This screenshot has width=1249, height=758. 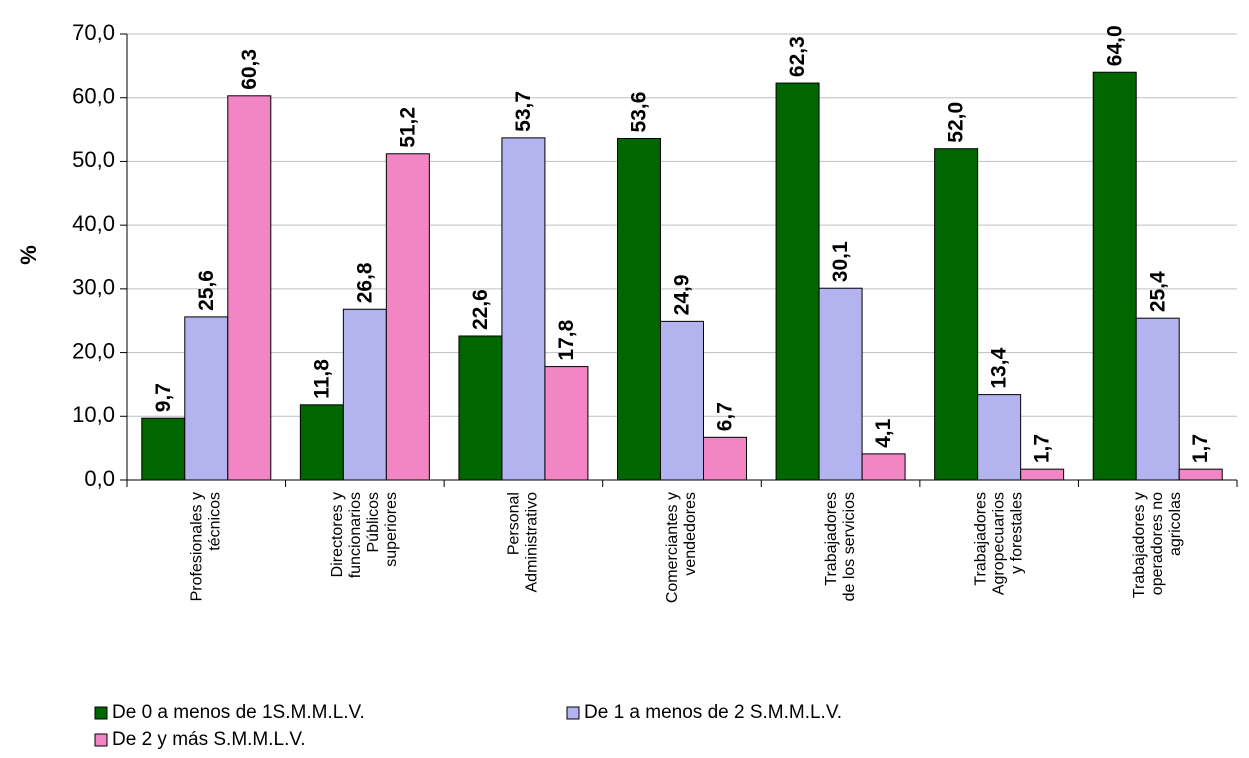 What do you see at coordinates (523, 111) in the screenshot?
I see `data-label: 53,7` at bounding box center [523, 111].